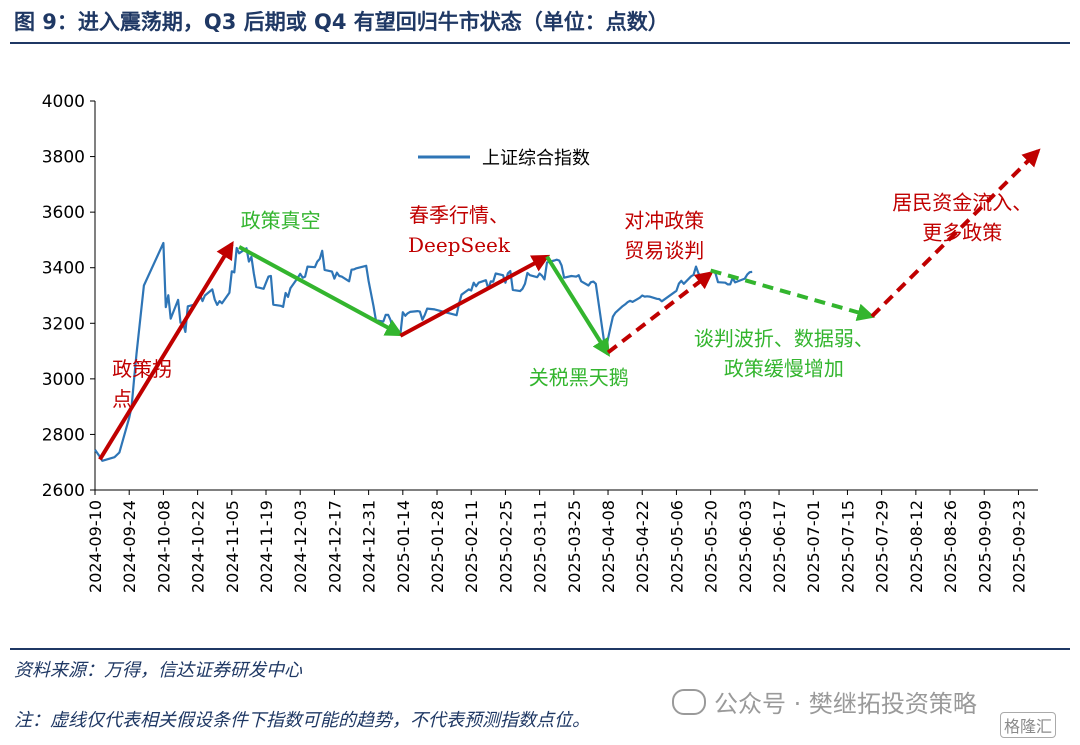 Image resolution: width=1080 pixels, height=745 pixels. What do you see at coordinates (63, 102) in the screenshot?
I see `y-tick-label: 4000` at bounding box center [63, 102].